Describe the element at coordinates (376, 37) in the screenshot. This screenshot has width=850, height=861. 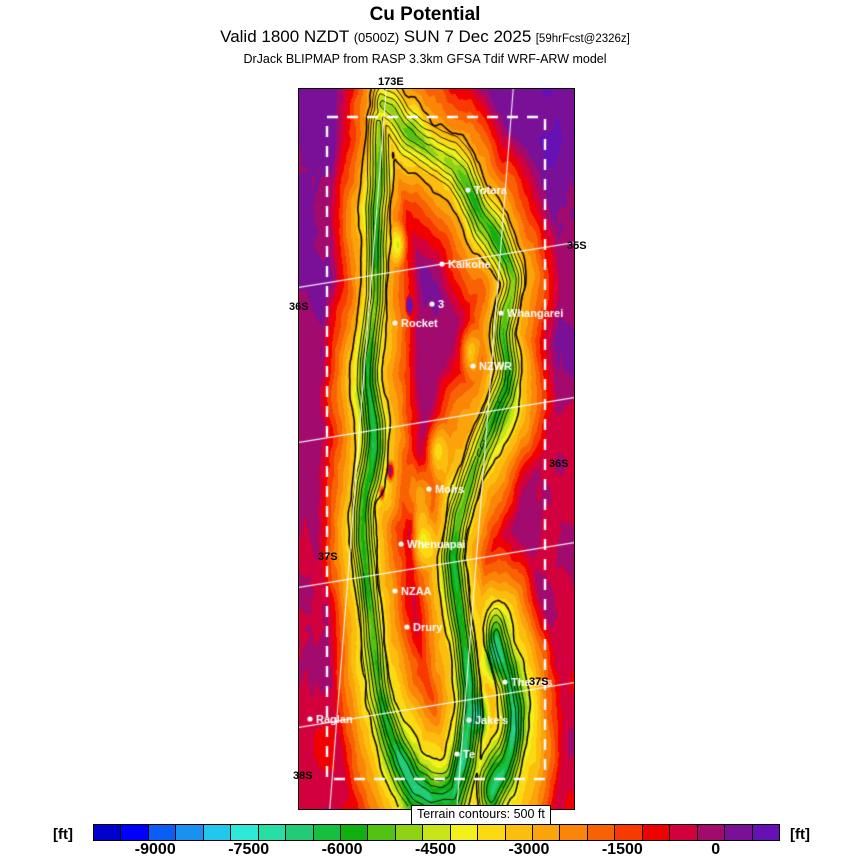
I see `valid-time-utc: (0500Z)` at that location.